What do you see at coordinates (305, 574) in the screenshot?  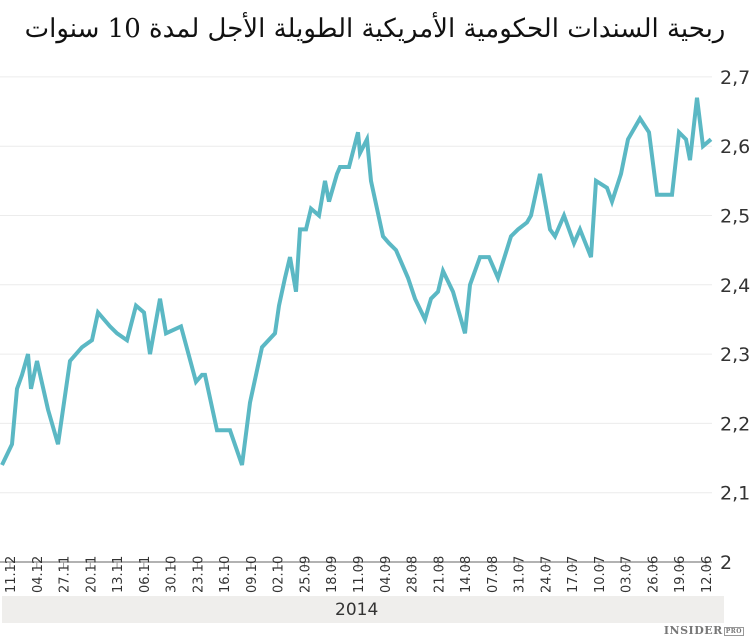 I see `x-tick-label: 25.09` at bounding box center [305, 574].